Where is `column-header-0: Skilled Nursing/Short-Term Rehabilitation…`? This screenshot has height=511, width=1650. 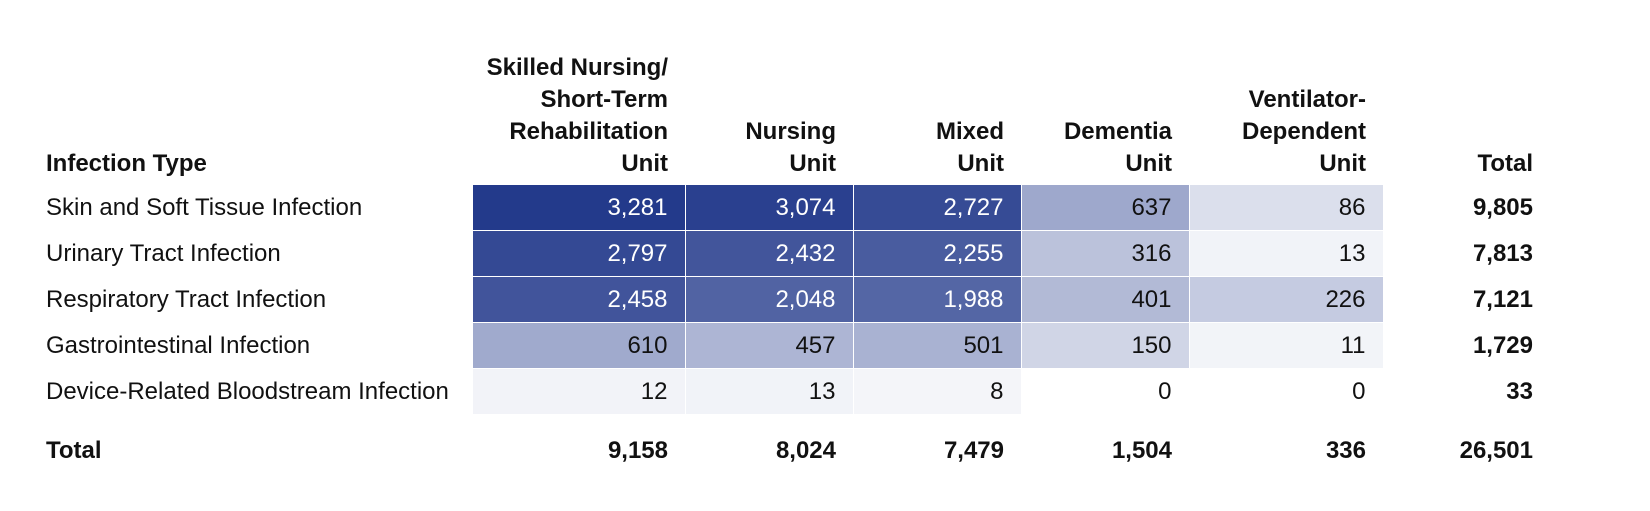 column-header-0: Skilled Nursing/Short-Term Rehabilitation… is located at coordinates (579, 118).